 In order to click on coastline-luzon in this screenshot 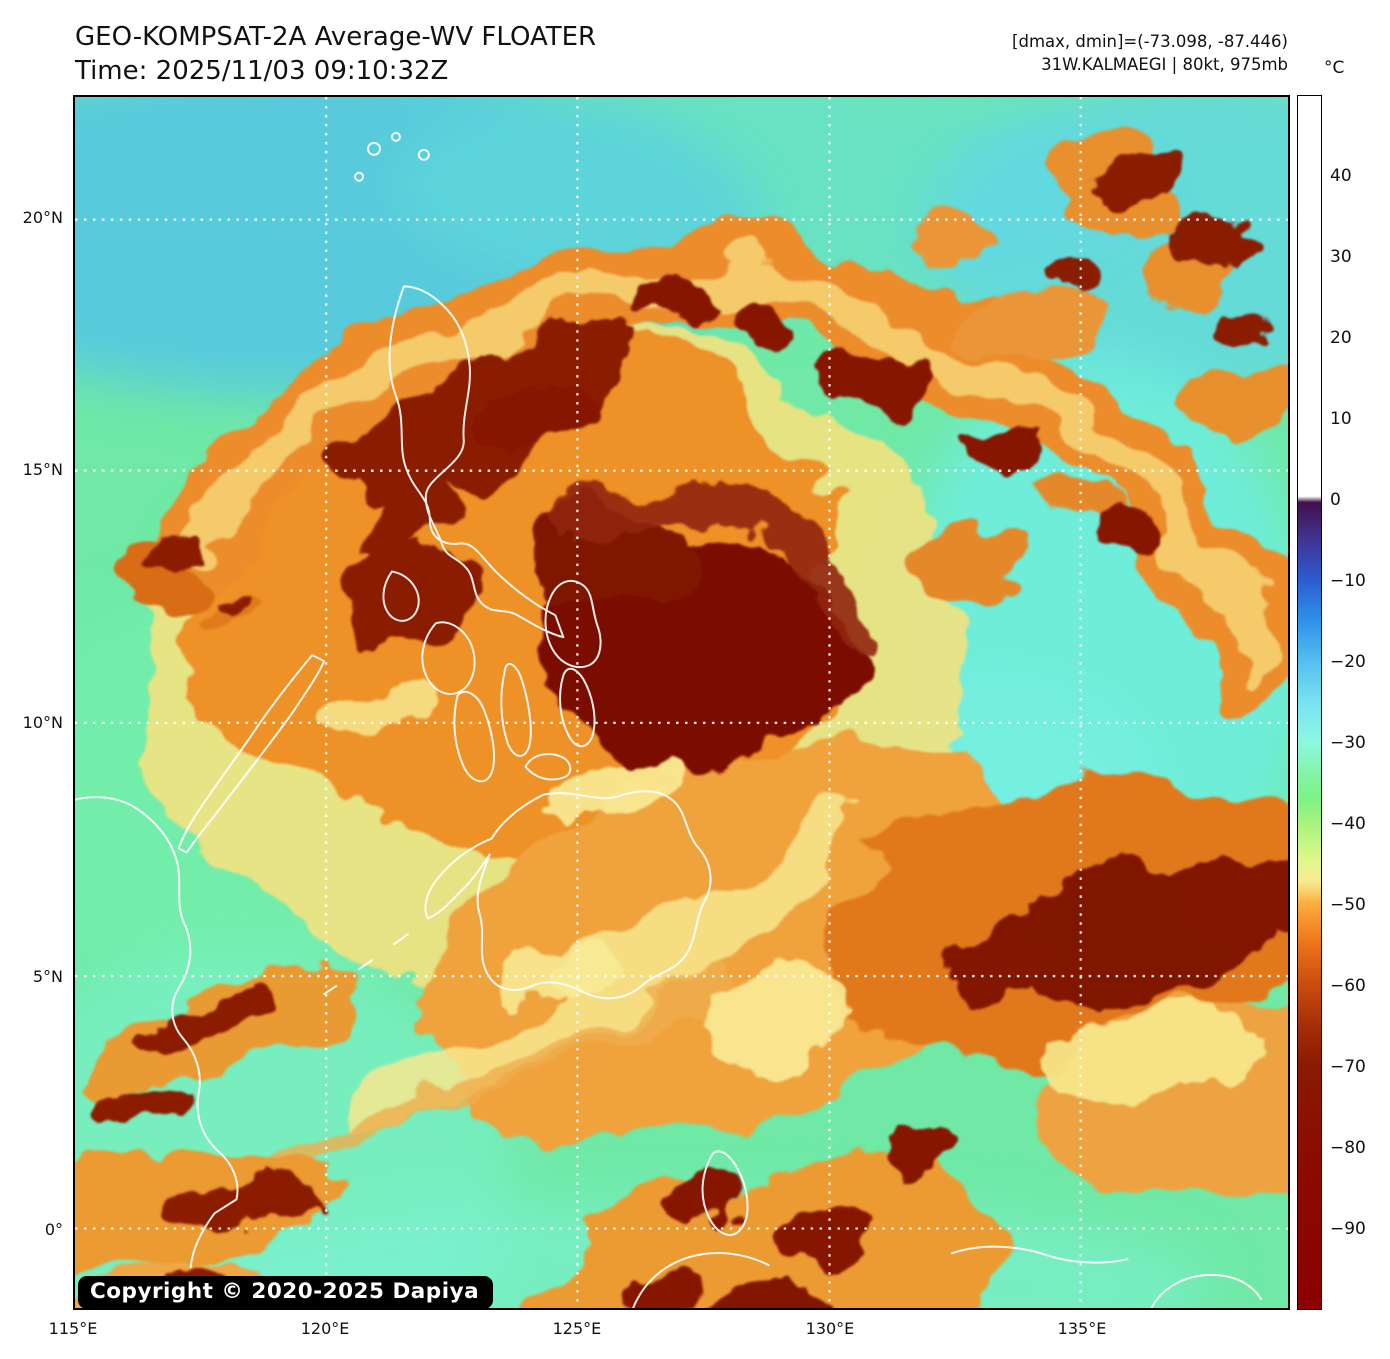, I will do `click(476, 462)`.